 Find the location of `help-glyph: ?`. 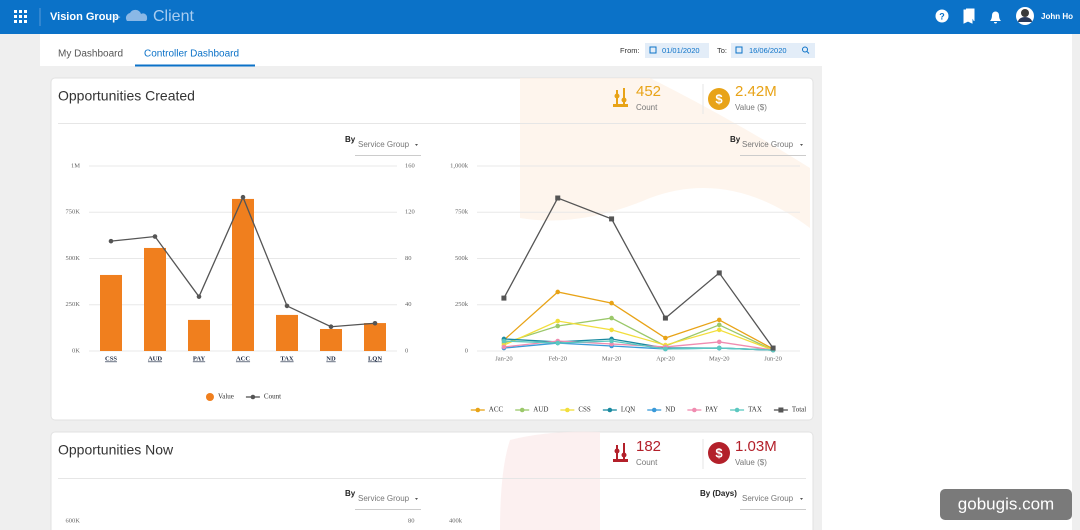

help-glyph: ? is located at coordinates (942, 16).